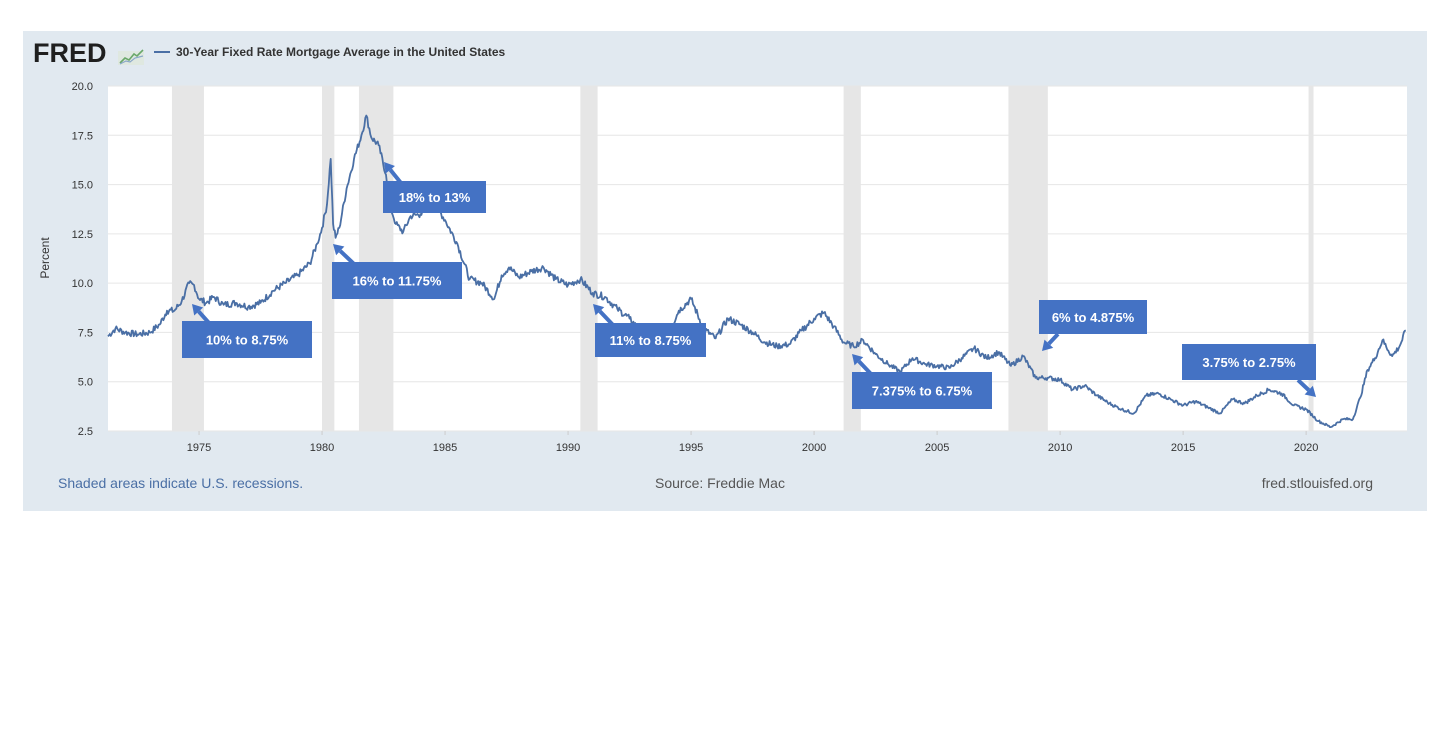 The width and height of the screenshot is (1441, 739). I want to click on x-tick-label: 1995, so click(691, 448).